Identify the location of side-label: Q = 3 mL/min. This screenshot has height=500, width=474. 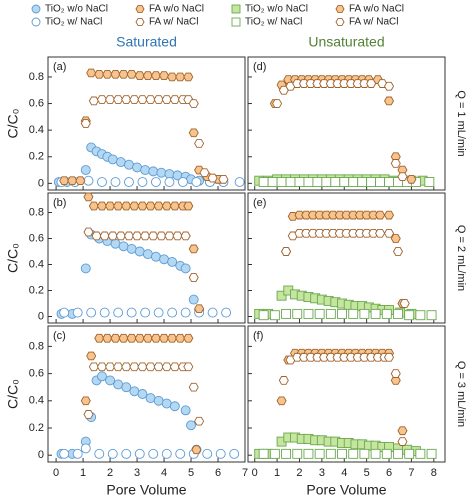
(461, 394).